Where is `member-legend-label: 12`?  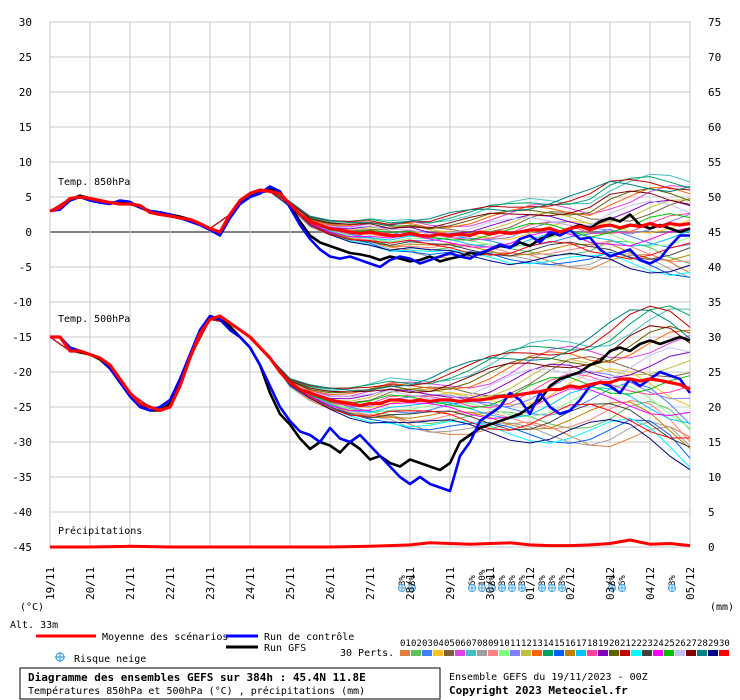
member-legend-label: 12 is located at coordinates (526, 644).